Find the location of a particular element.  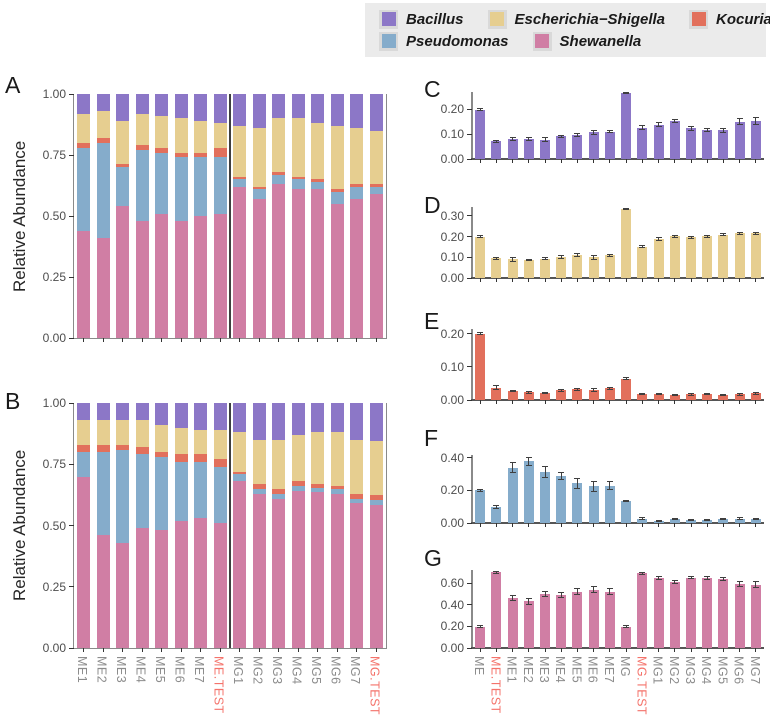

bar-segment-A-ME4-Bacillus is located at coordinates (142, 104).